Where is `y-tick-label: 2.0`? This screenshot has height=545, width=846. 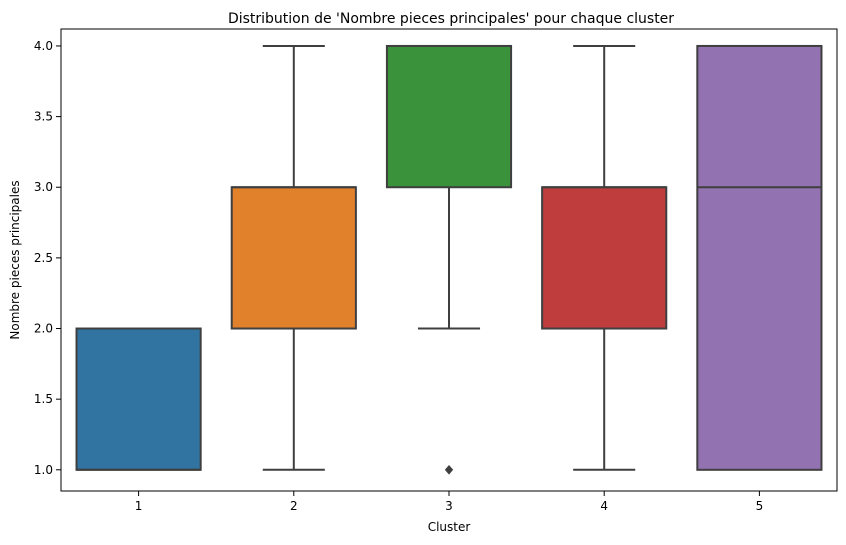 y-tick-label: 2.0 is located at coordinates (43, 329).